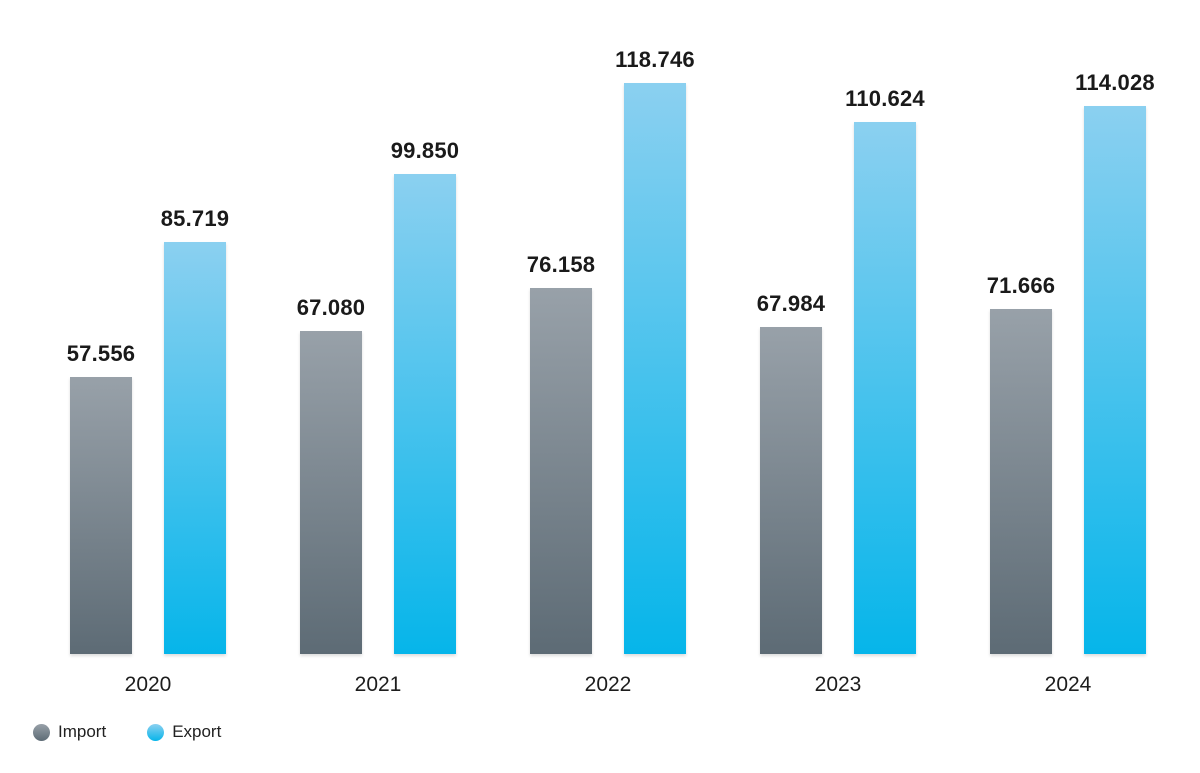 This screenshot has height=773, width=1200. Describe the element at coordinates (791, 490) in the screenshot. I see `bar-import-2023` at that location.